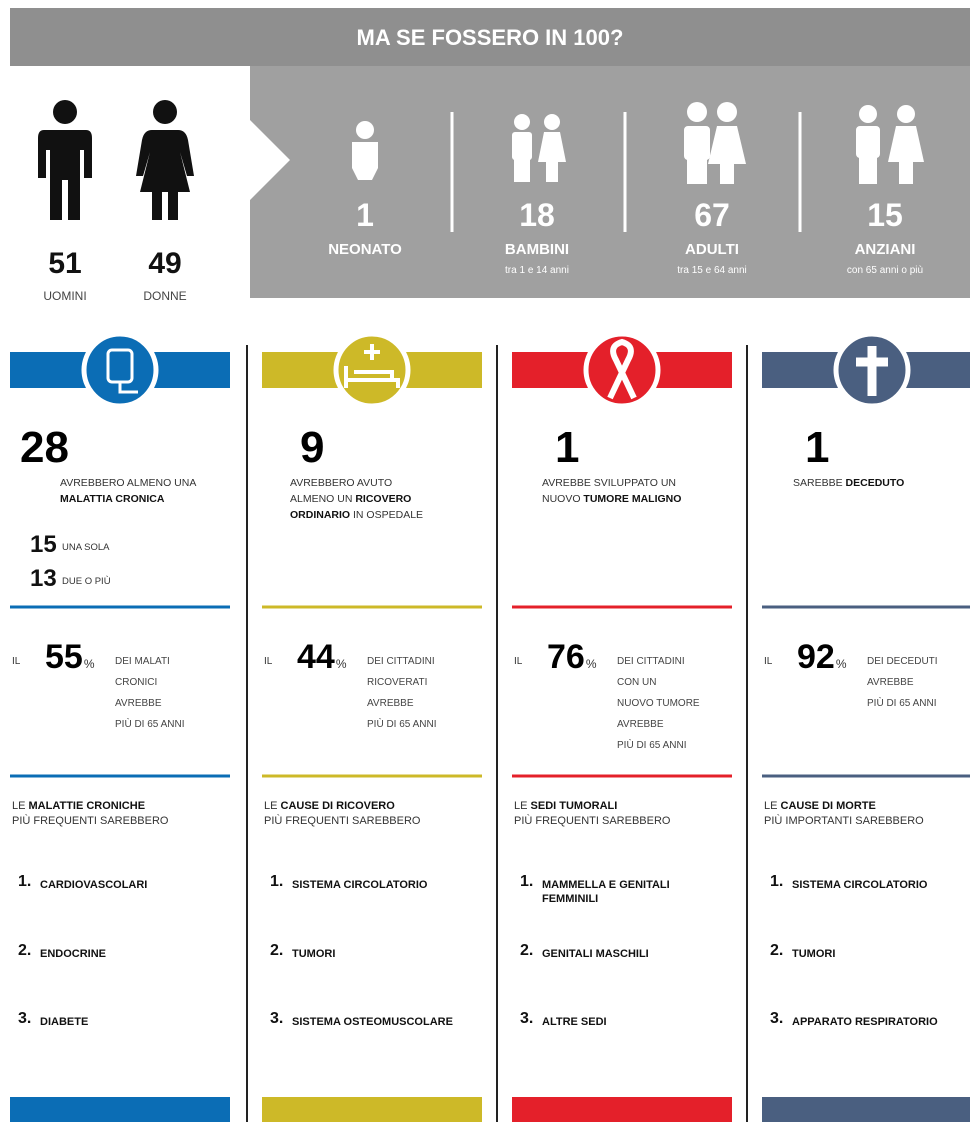 The image size is (970, 1122). Describe the element at coordinates (570, 899) in the screenshot. I see `list-item: FEMMINILI` at that location.